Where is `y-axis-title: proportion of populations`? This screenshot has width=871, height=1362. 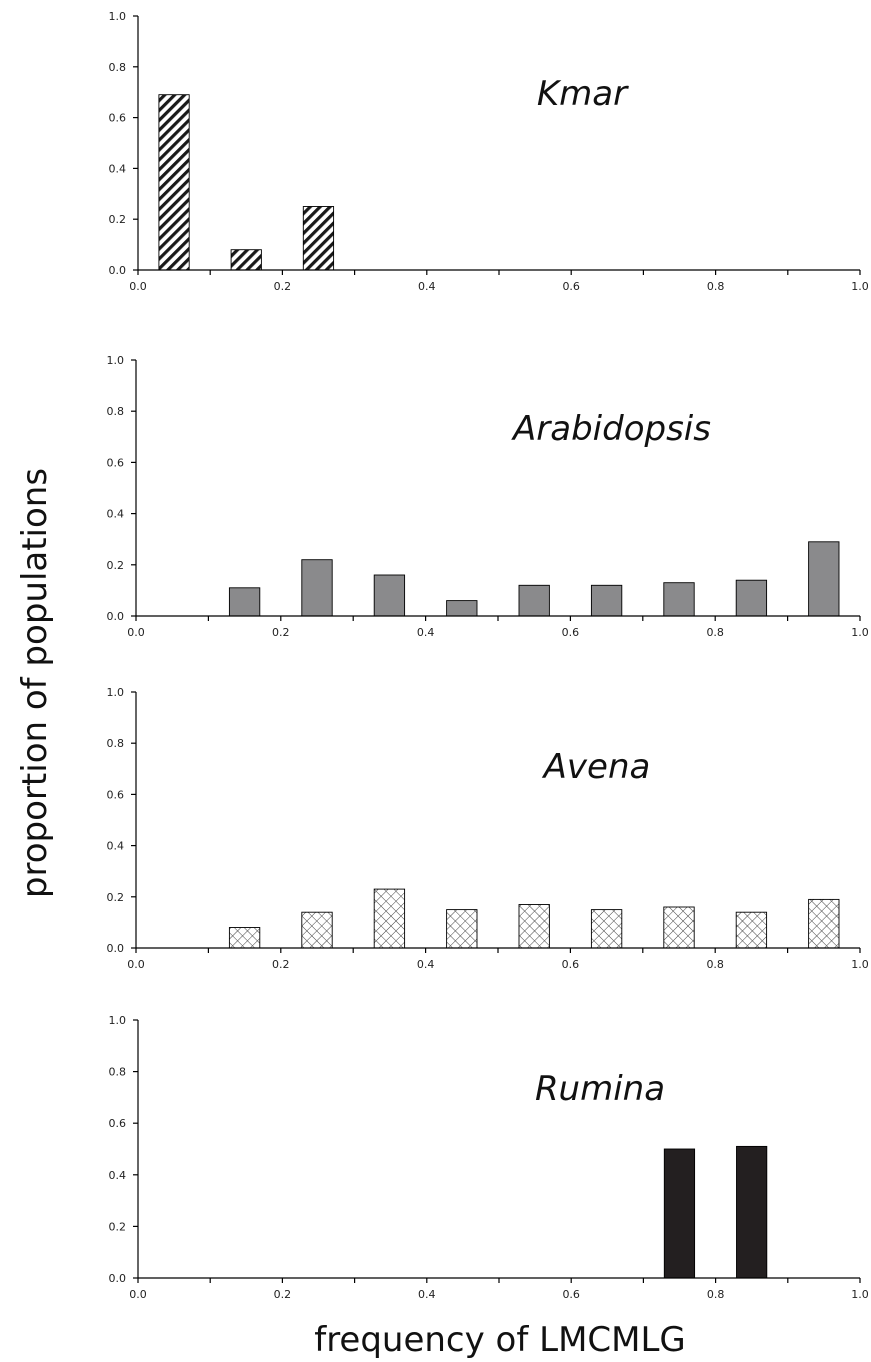 y-axis-title: proportion of populations is located at coordinates (35, 683).